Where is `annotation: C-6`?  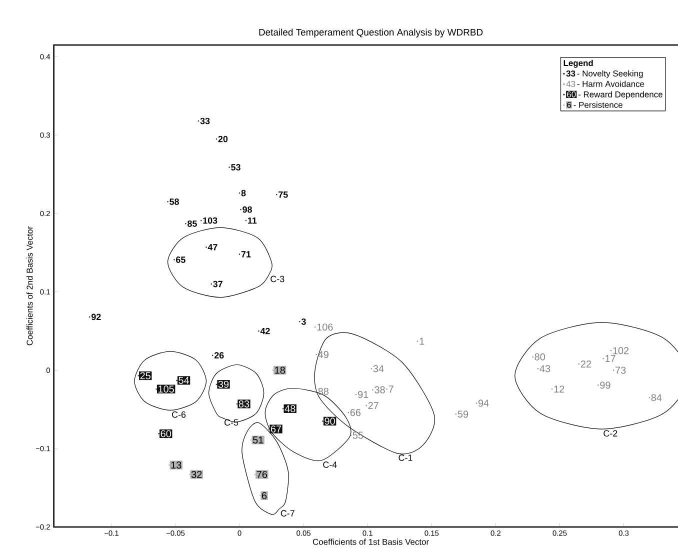 annotation: C-6 is located at coordinates (179, 414).